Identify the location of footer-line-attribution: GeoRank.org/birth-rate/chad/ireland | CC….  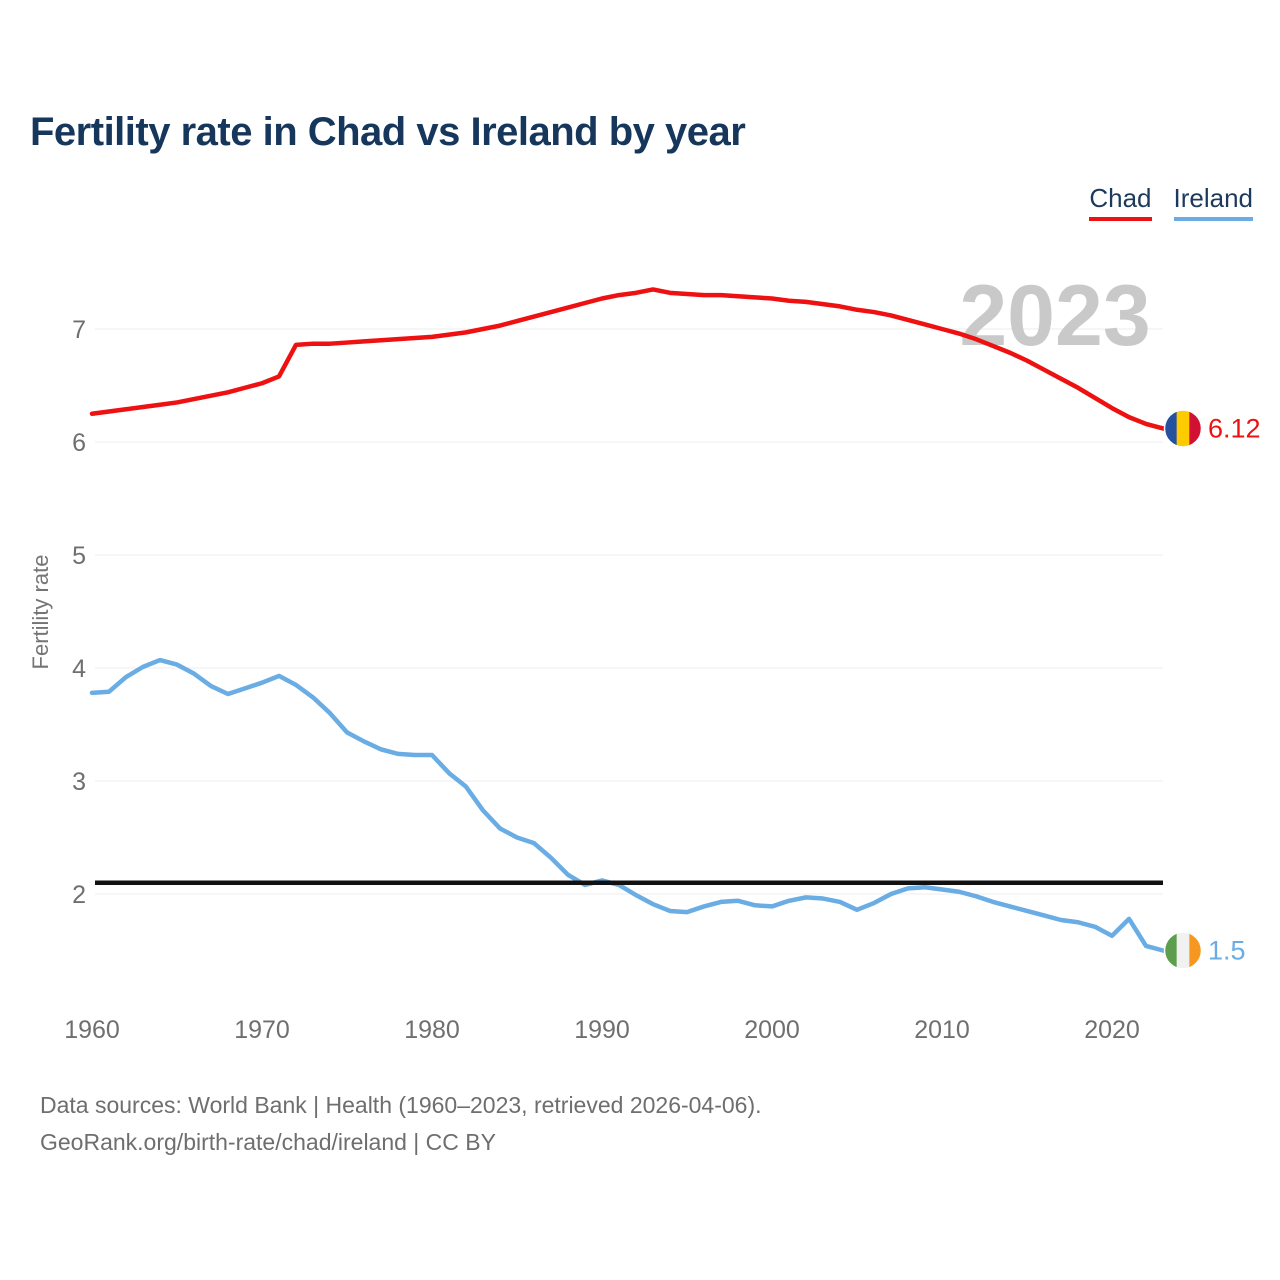
(268, 1142).